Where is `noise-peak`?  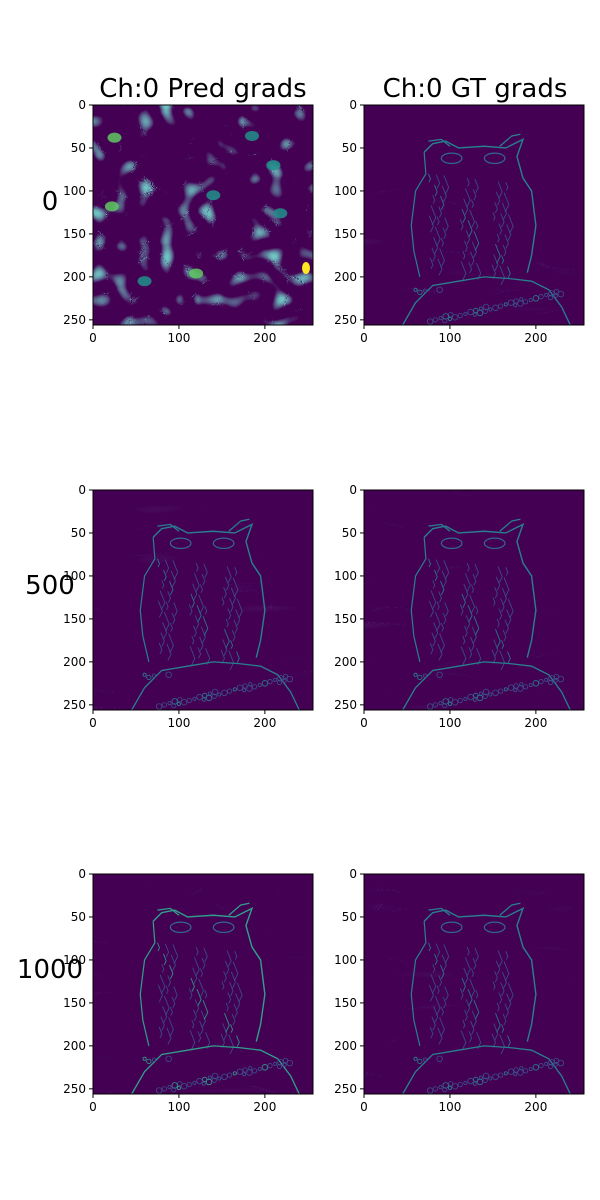
noise-peak is located at coordinates (306, 268).